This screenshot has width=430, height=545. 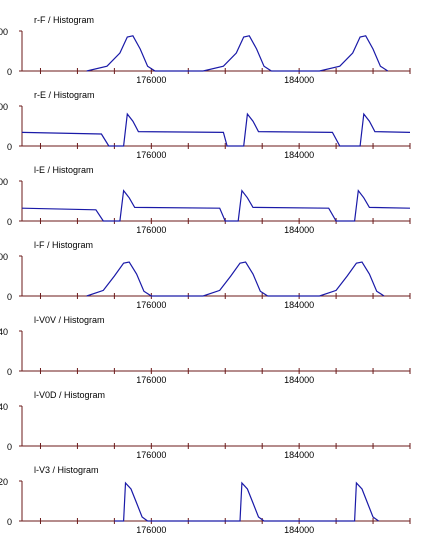 I want to click on chart-panel: l-V3 / Histogram 0 20 176000 184000, so click(x=205, y=500).